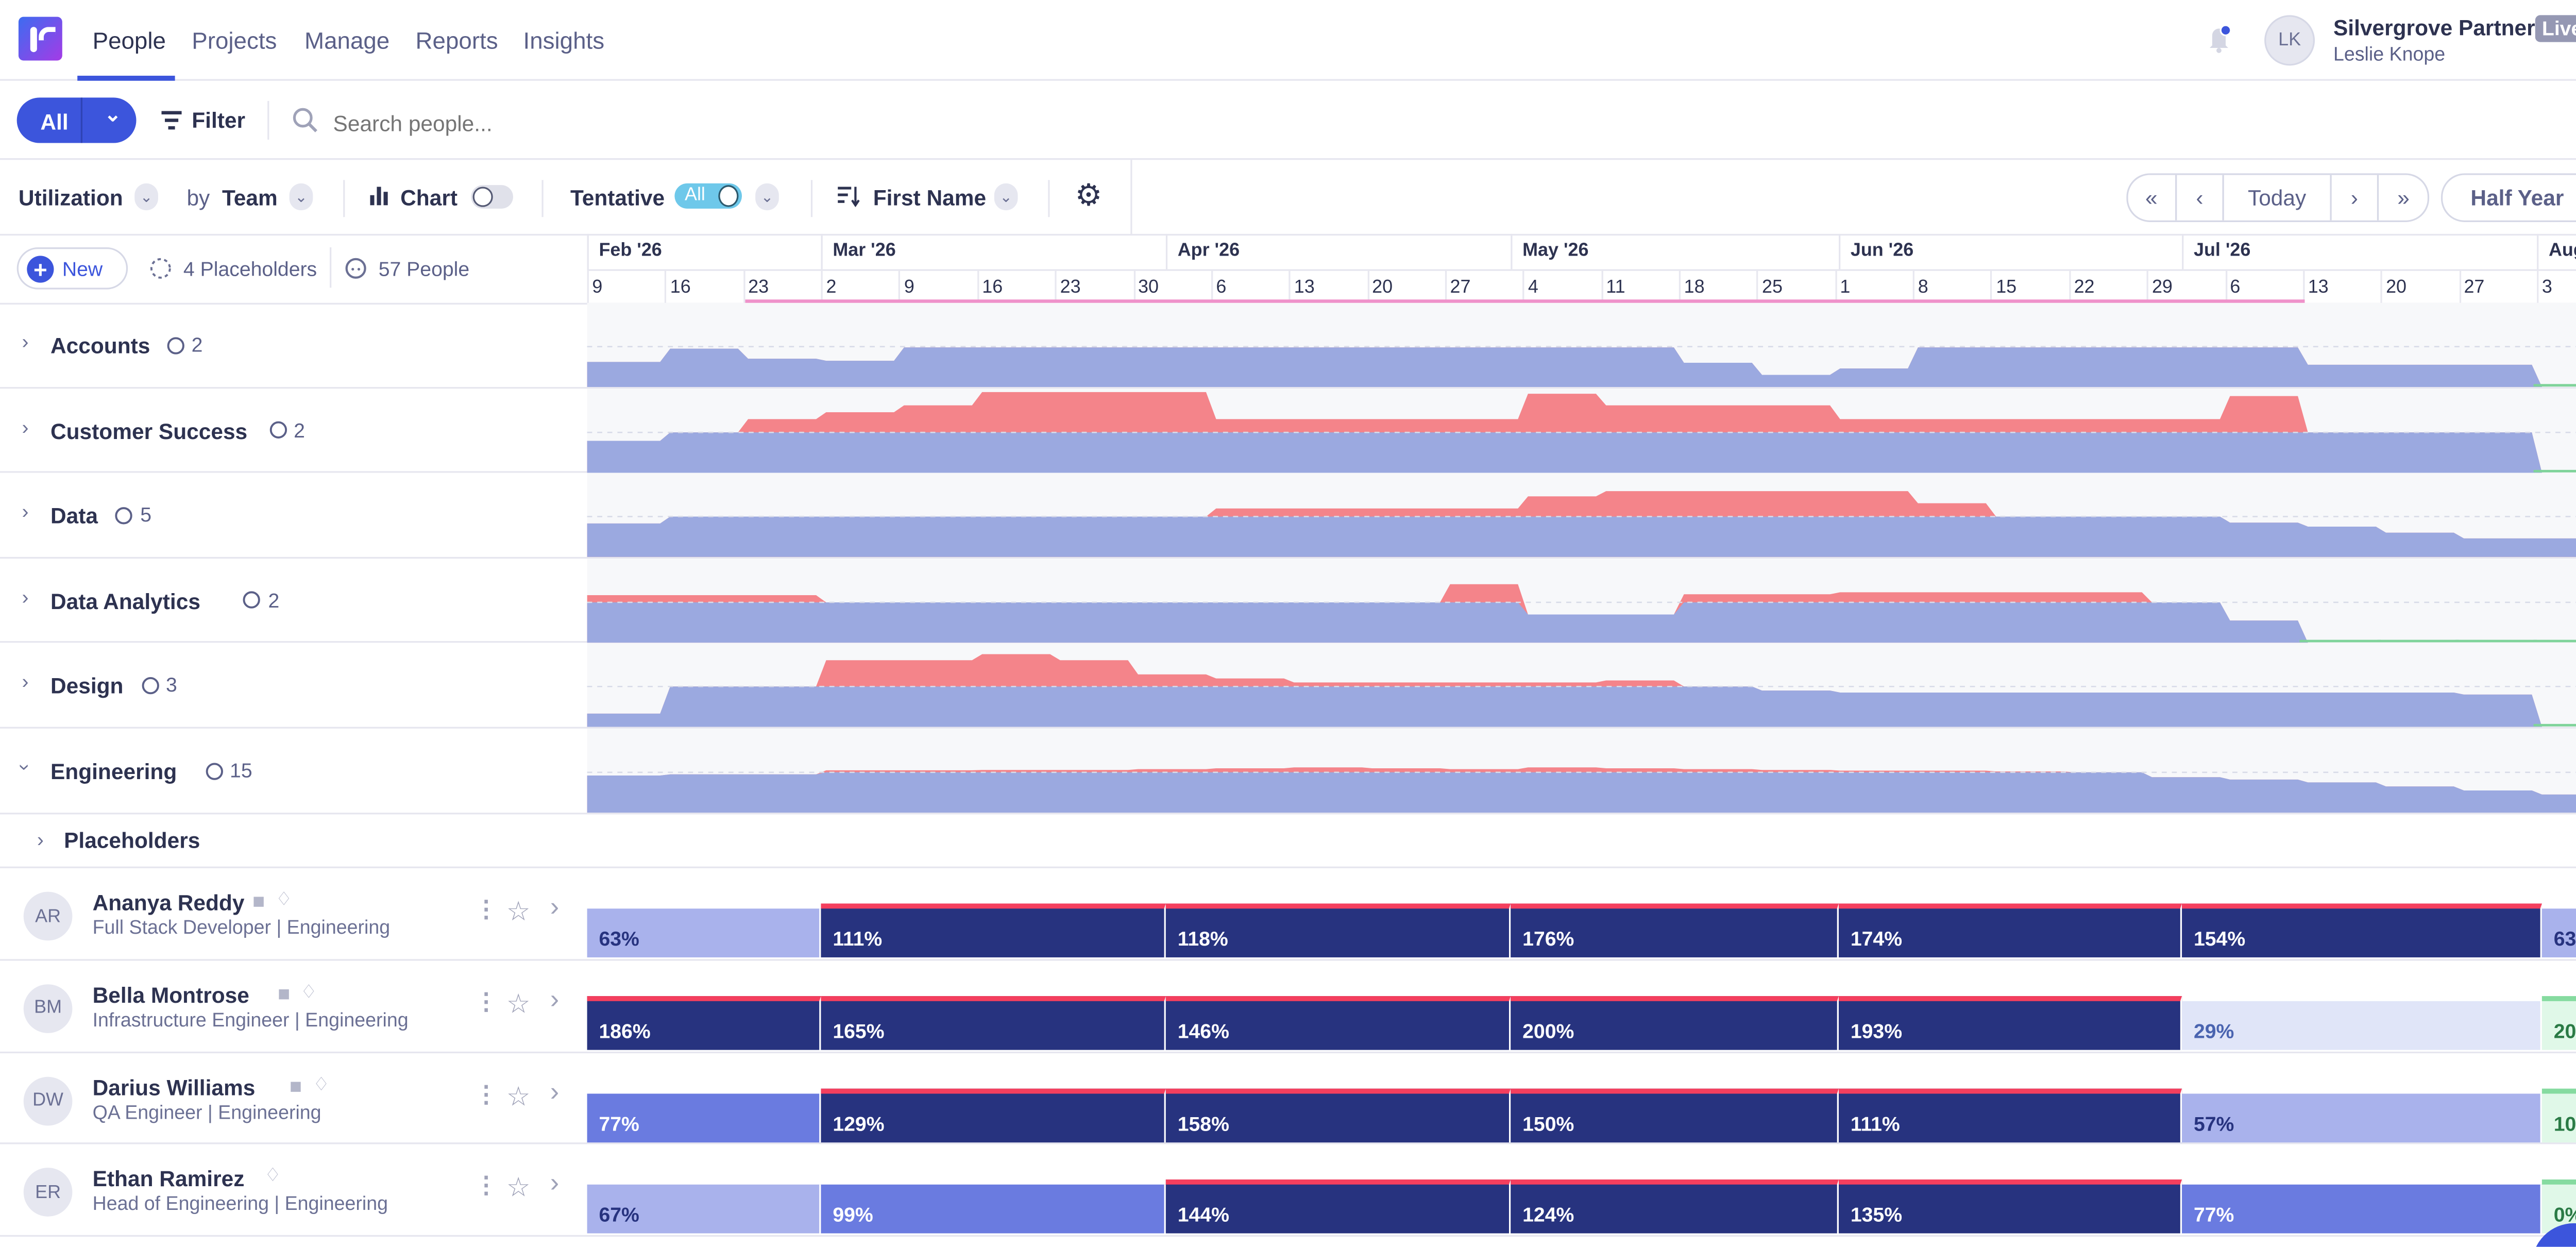 The height and width of the screenshot is (1247, 2576). Describe the element at coordinates (250, 198) in the screenshot. I see `group-by-label: Team` at that location.